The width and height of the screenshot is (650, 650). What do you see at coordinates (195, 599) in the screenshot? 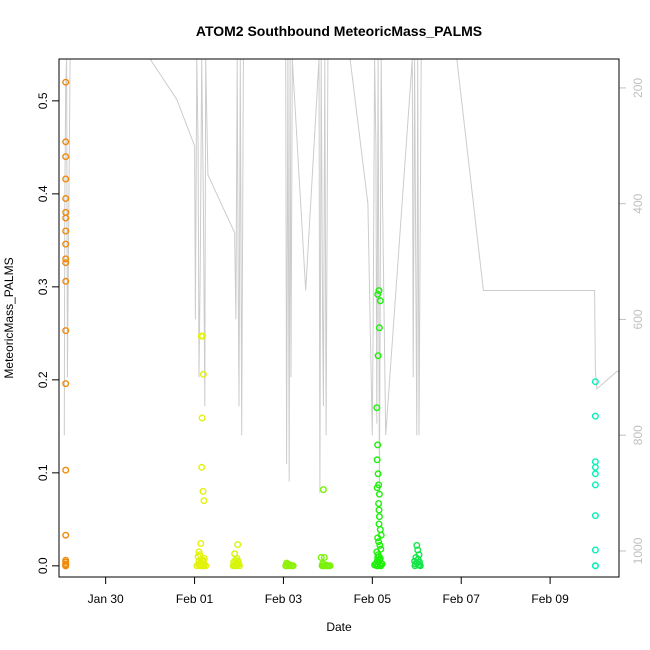
I see `x-tick-label: Feb 01` at bounding box center [195, 599].